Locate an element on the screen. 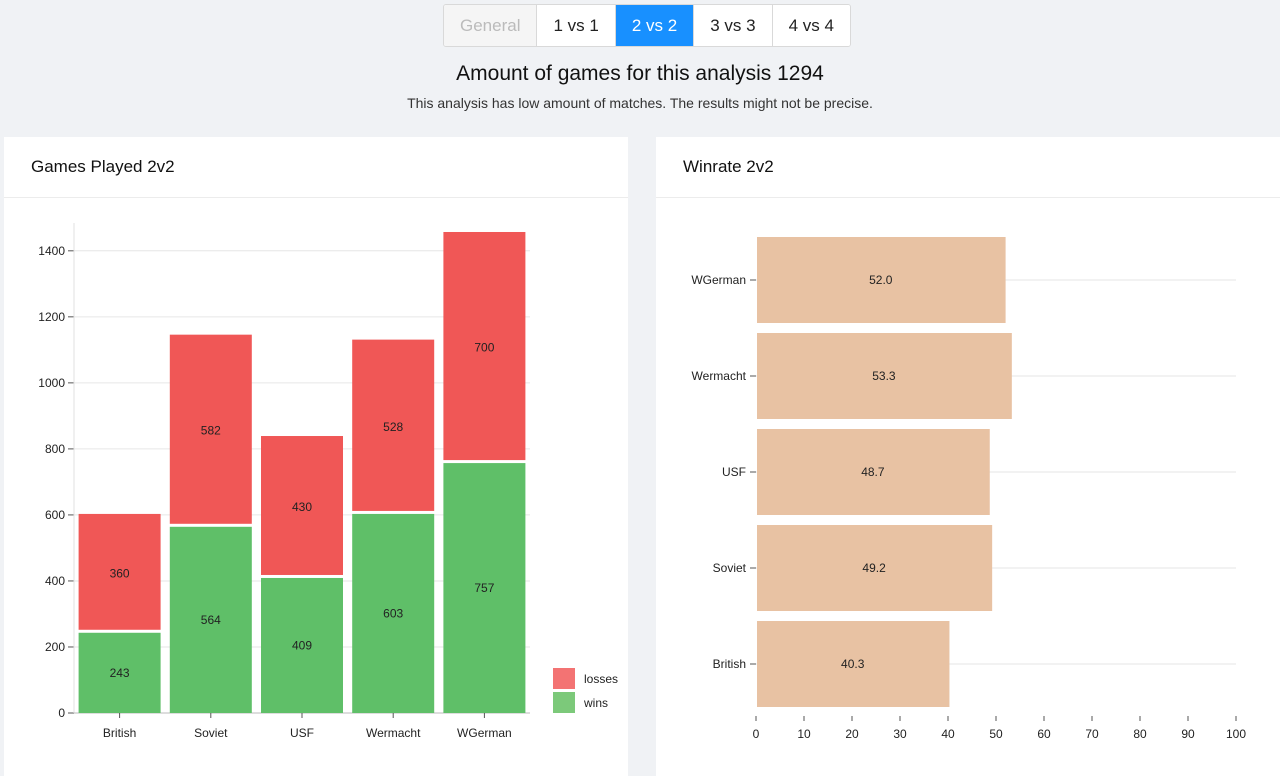 The width and height of the screenshot is (1280, 776). wins-value-label: 757 is located at coordinates (484, 588).